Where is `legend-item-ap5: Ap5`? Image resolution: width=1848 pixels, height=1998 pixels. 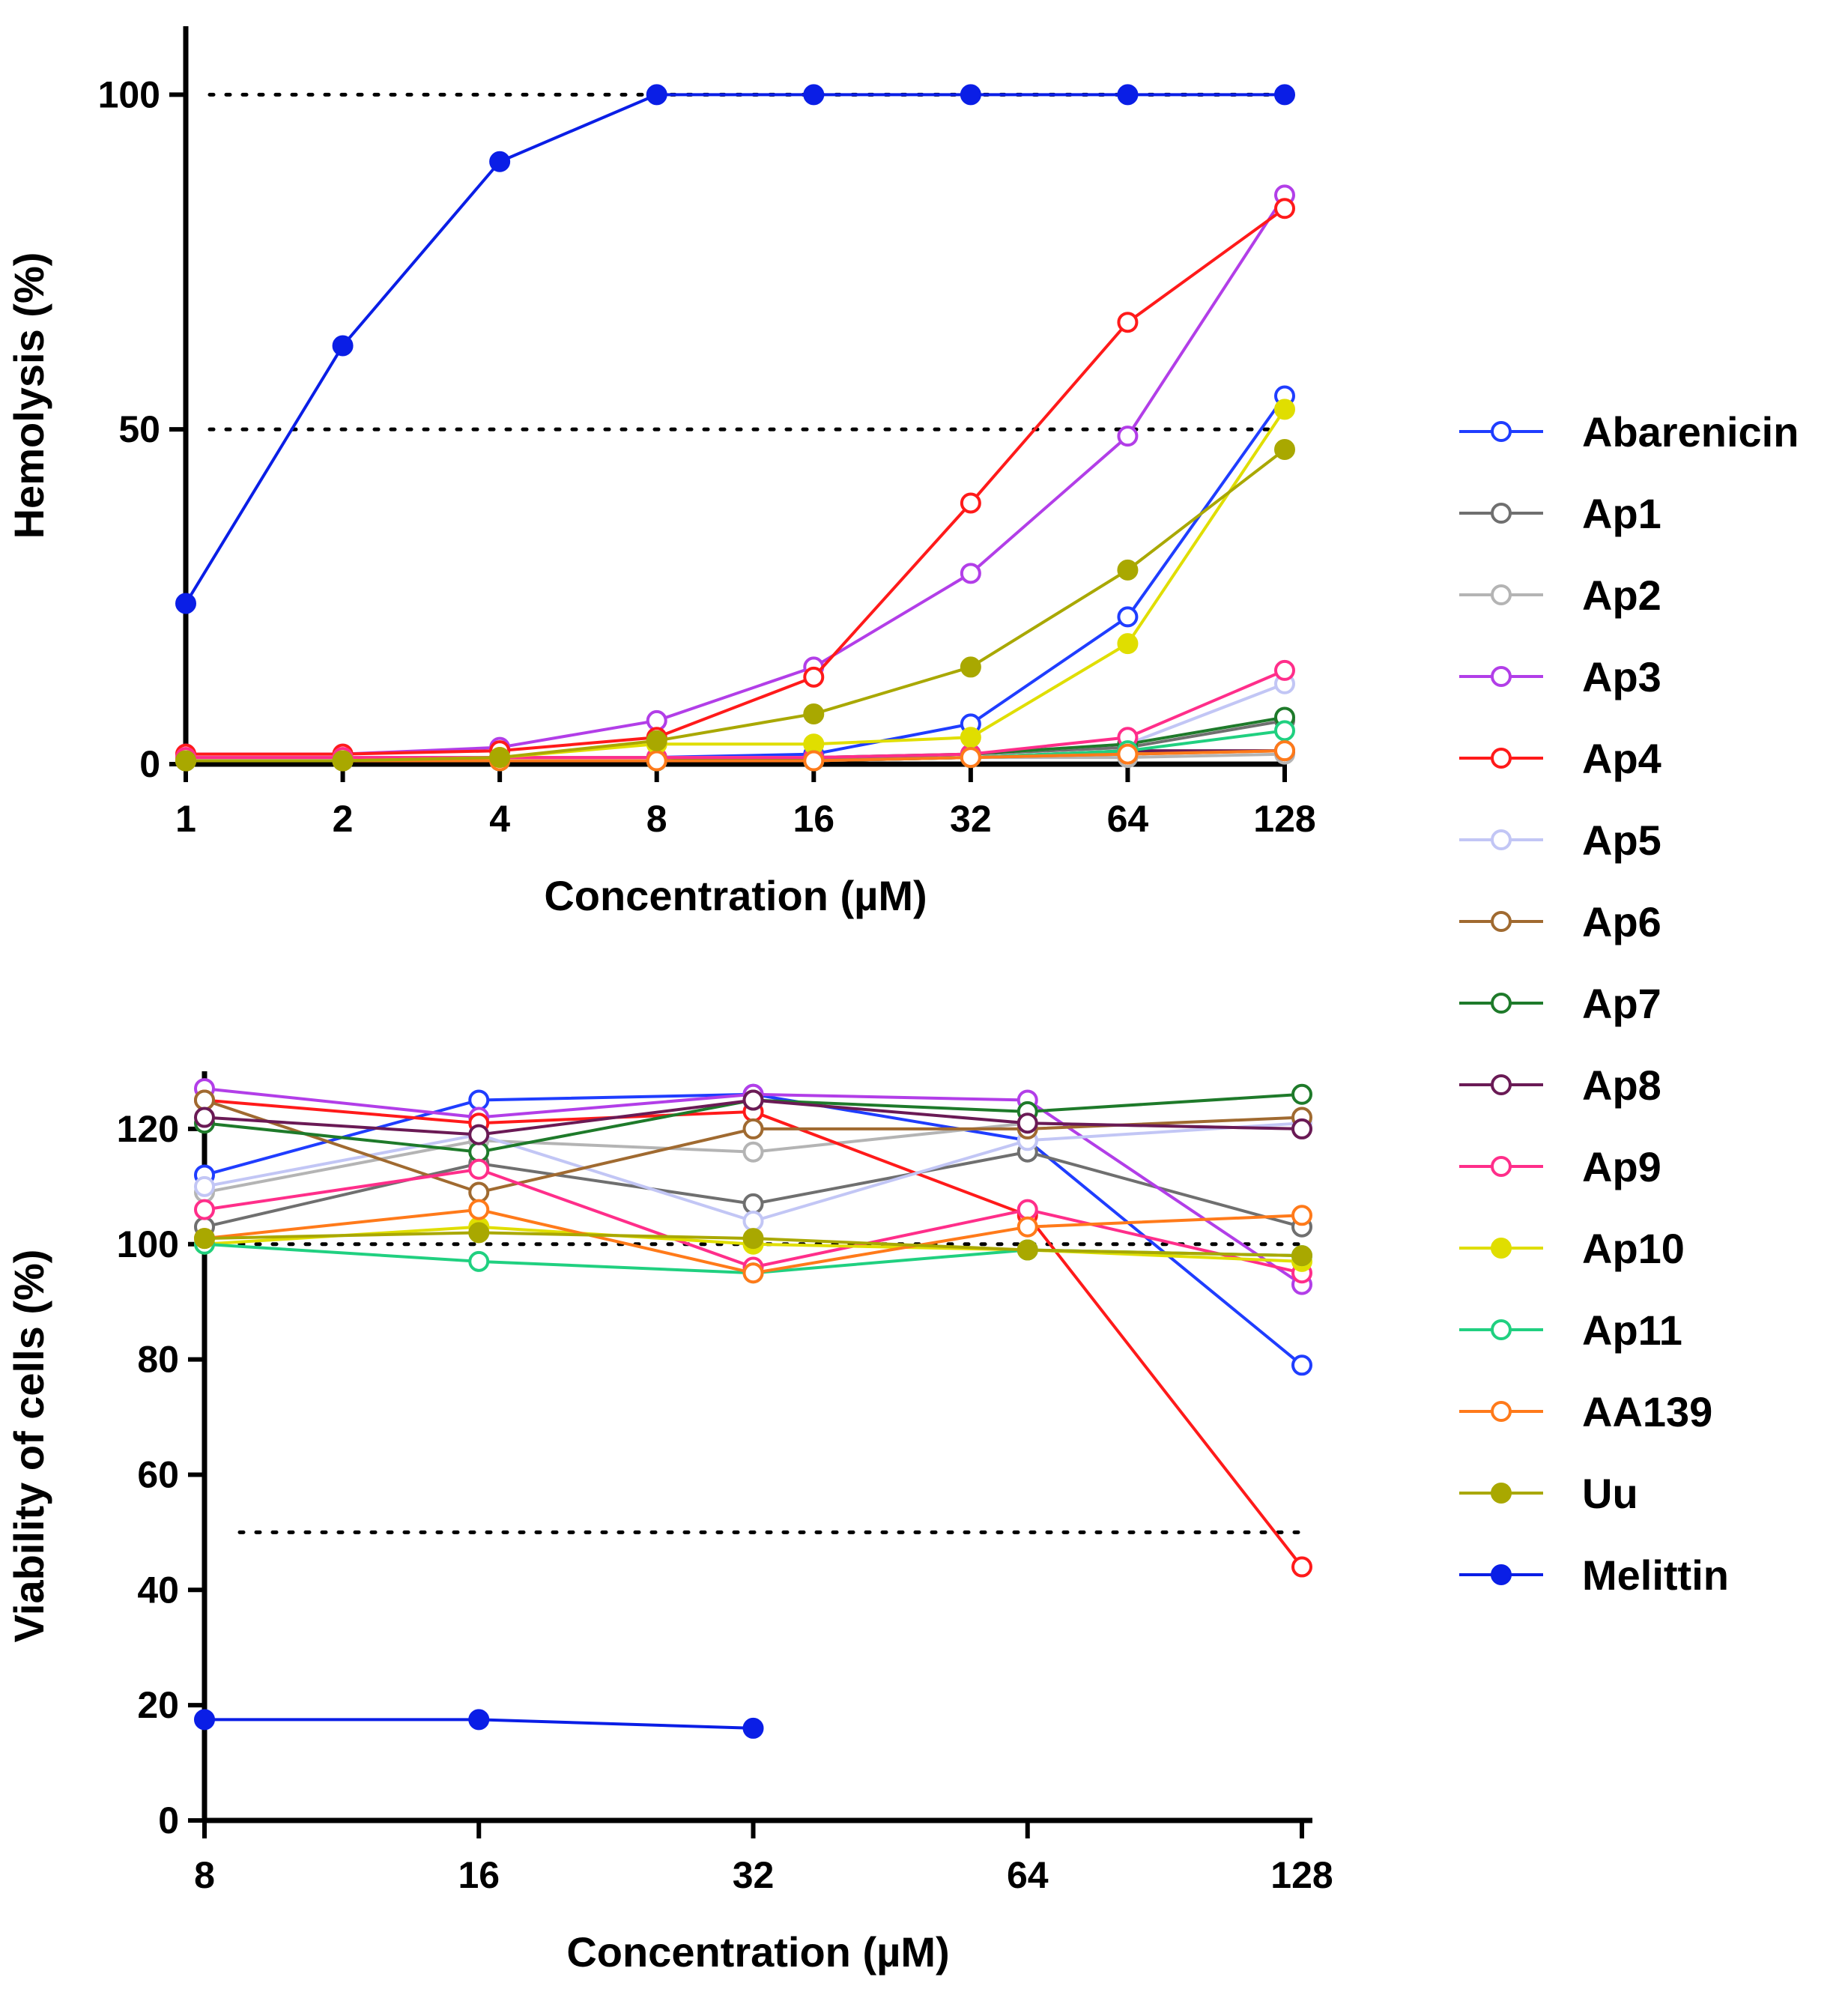 legend-item-ap5: Ap5 is located at coordinates (1560, 841).